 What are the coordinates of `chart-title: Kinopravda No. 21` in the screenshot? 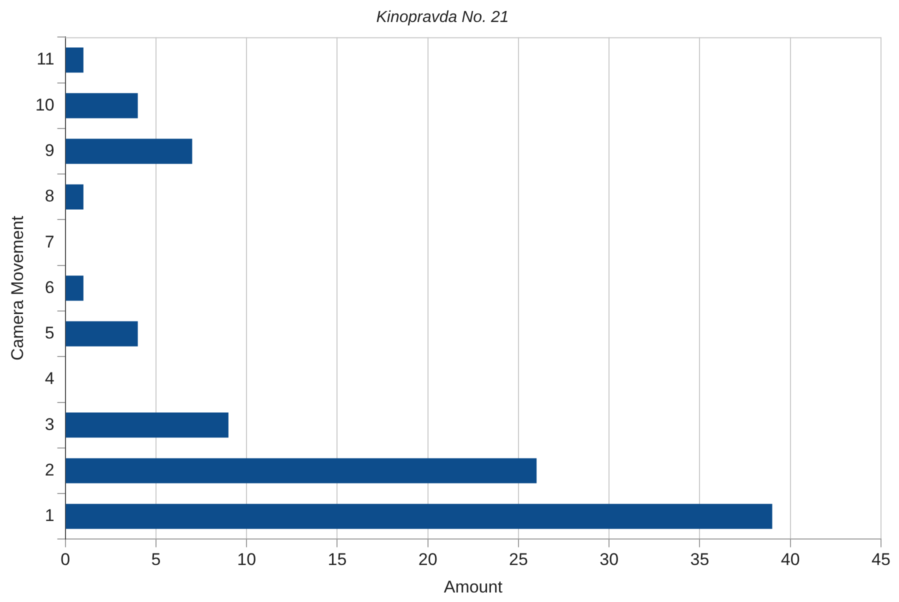 It's located at (442, 17).